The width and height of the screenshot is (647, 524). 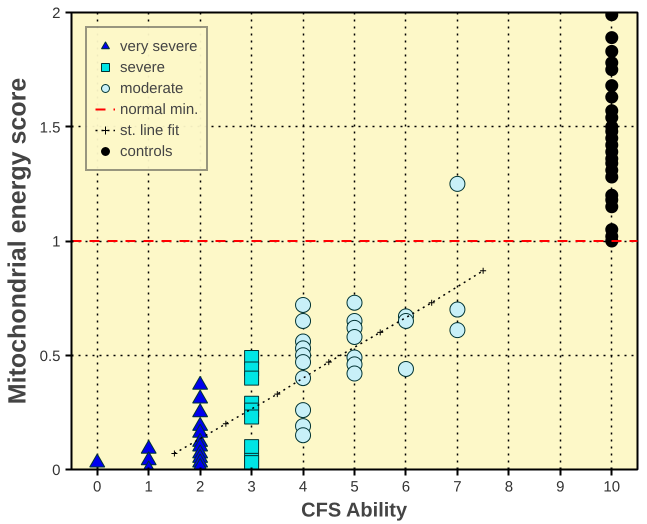 What do you see at coordinates (560, 487) in the screenshot?
I see `x-tick-label: 9` at bounding box center [560, 487].